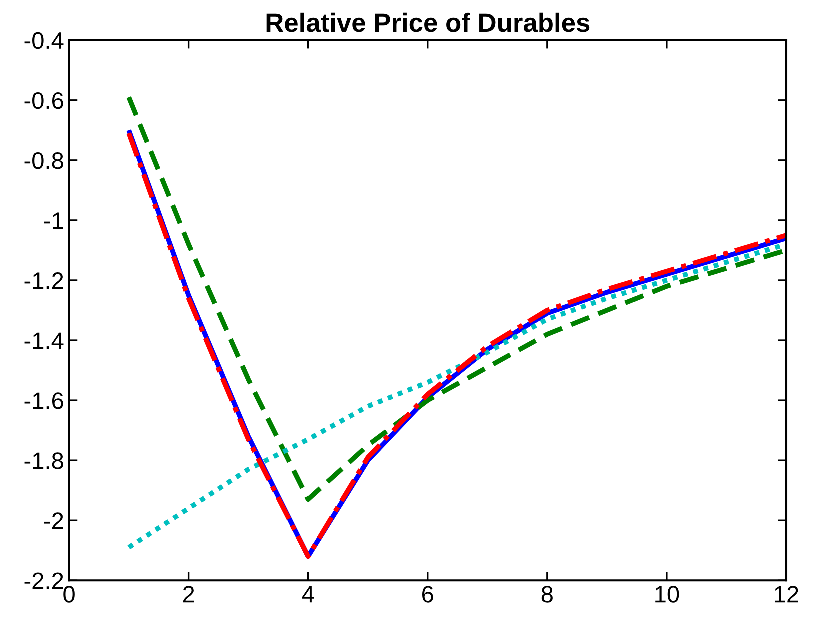 Image resolution: width=815 pixels, height=621 pixels. Describe the element at coordinates (44, 161) in the screenshot. I see `y-tick-label: -0.8` at that location.